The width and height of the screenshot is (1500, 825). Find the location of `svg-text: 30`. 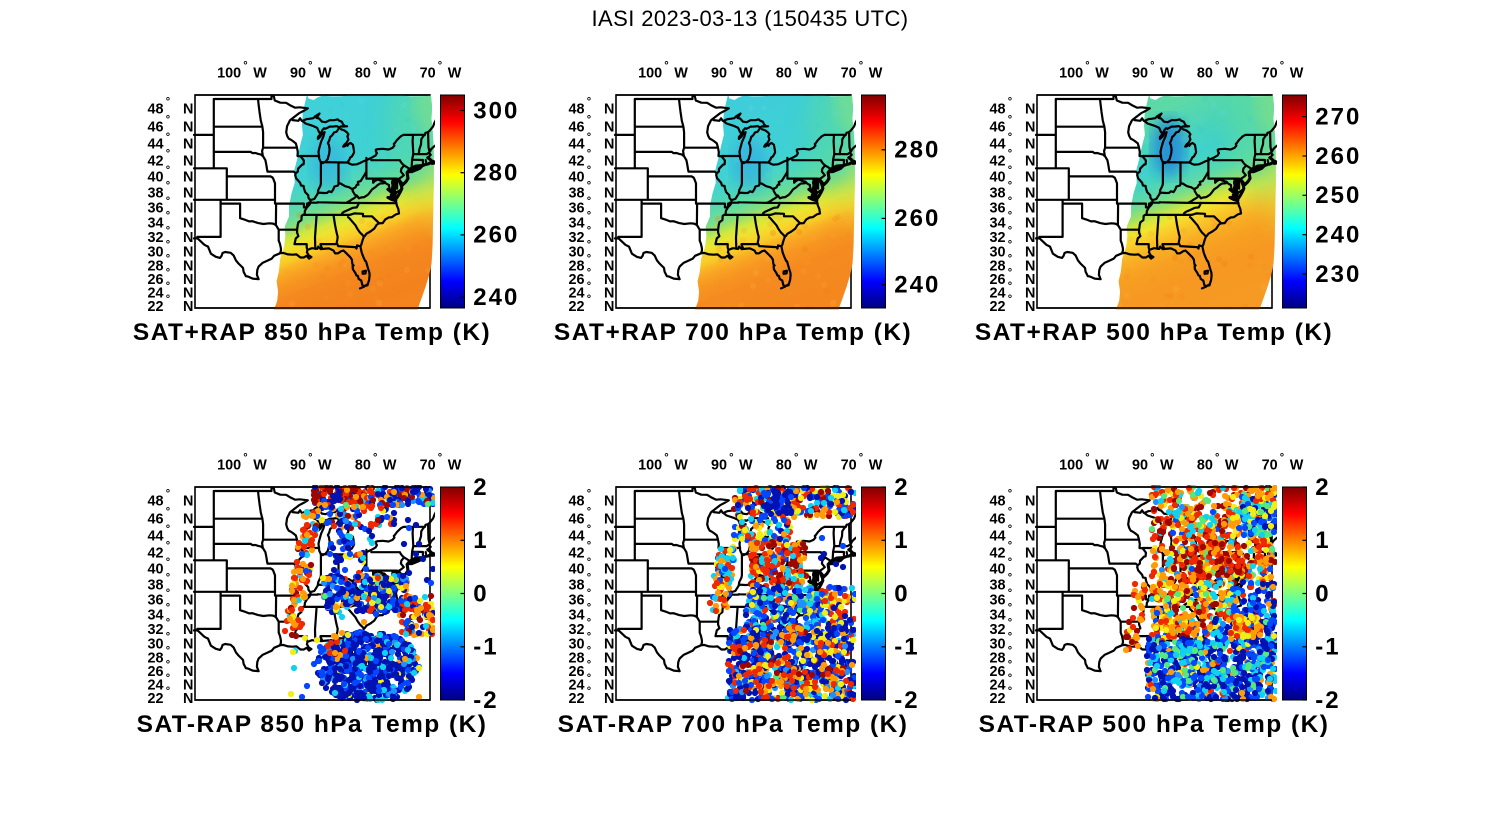

svg-text: 30 is located at coordinates (997, 252).